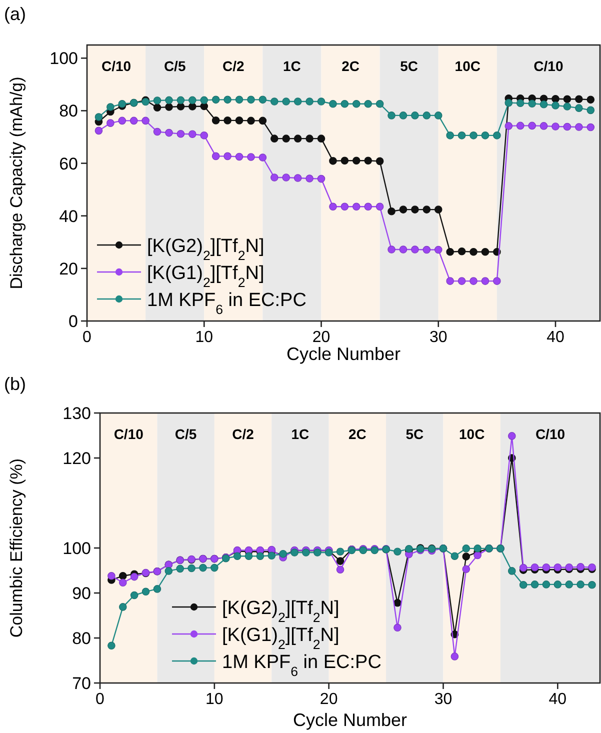 This screenshot has width=601, height=733. I want to click on y-tick-label: 20, so click(68, 268).